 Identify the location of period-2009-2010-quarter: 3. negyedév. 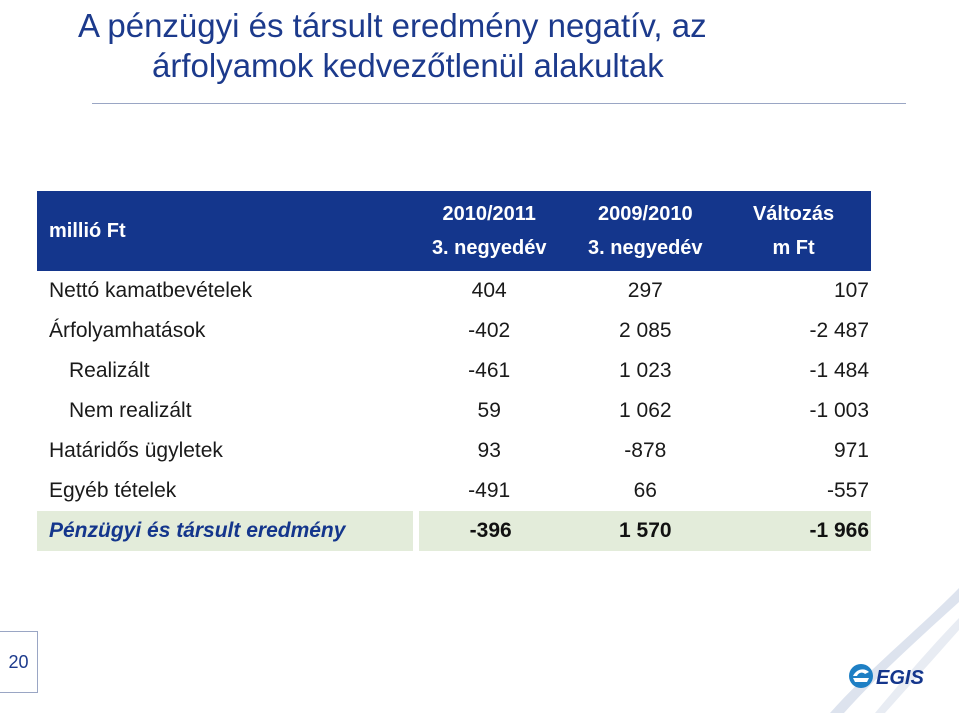
(645, 248).